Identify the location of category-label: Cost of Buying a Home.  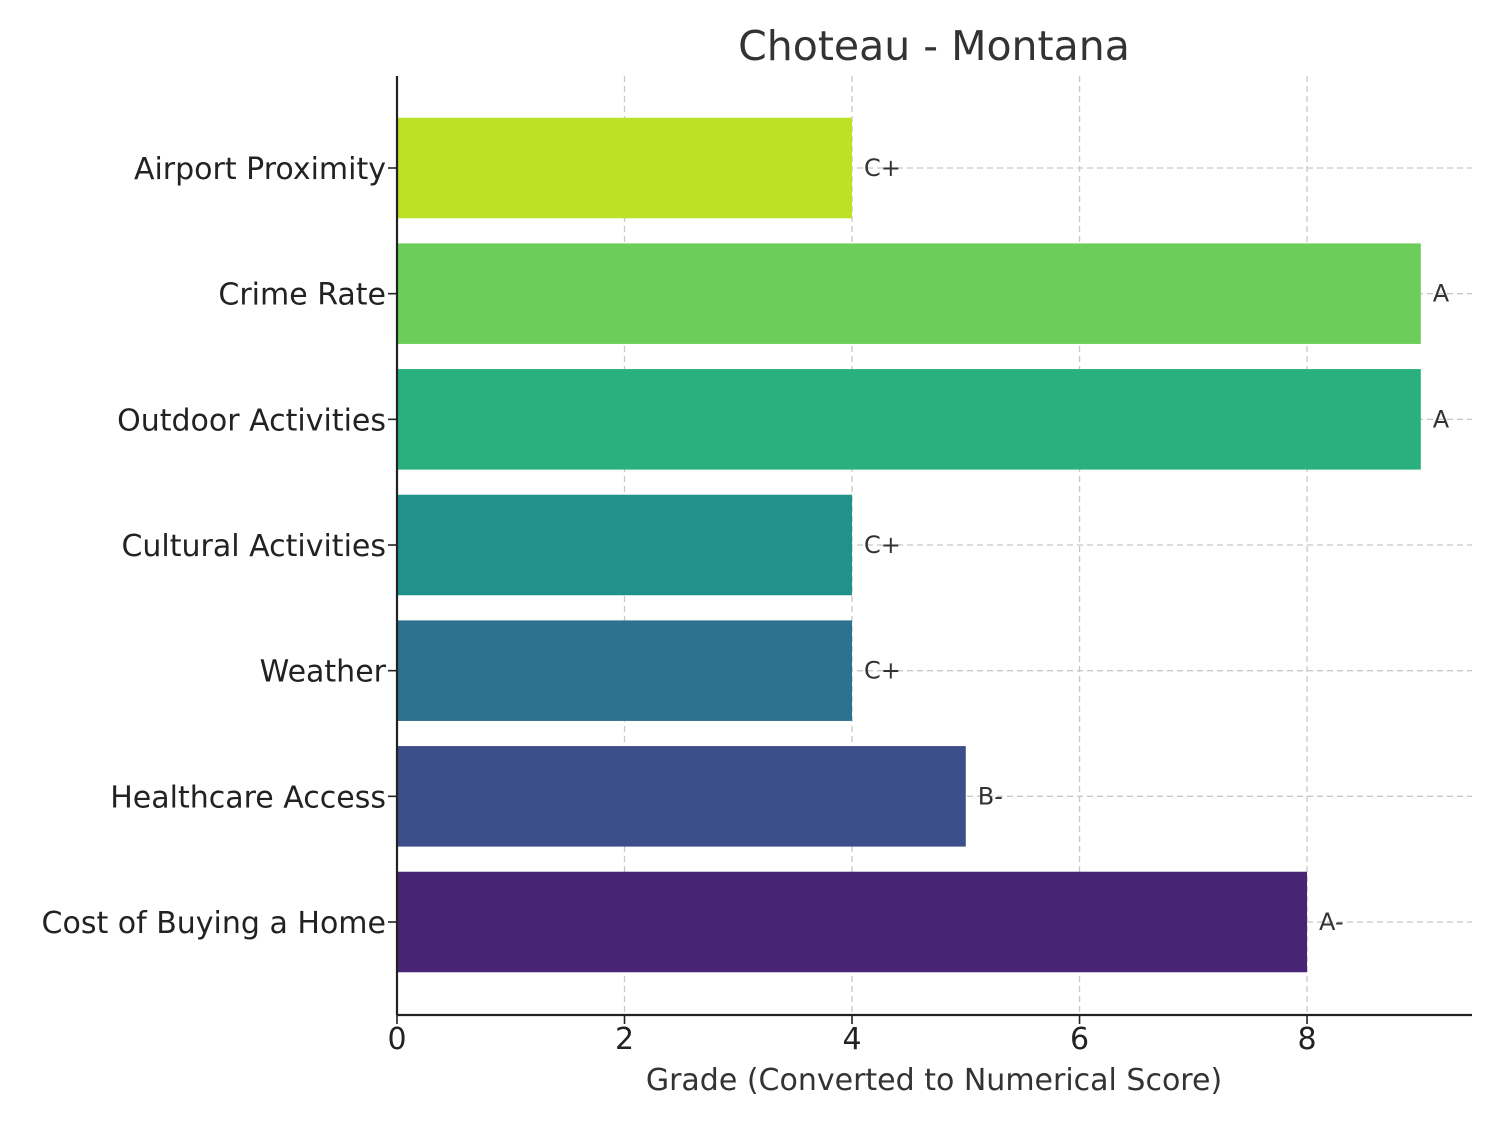
(214, 923).